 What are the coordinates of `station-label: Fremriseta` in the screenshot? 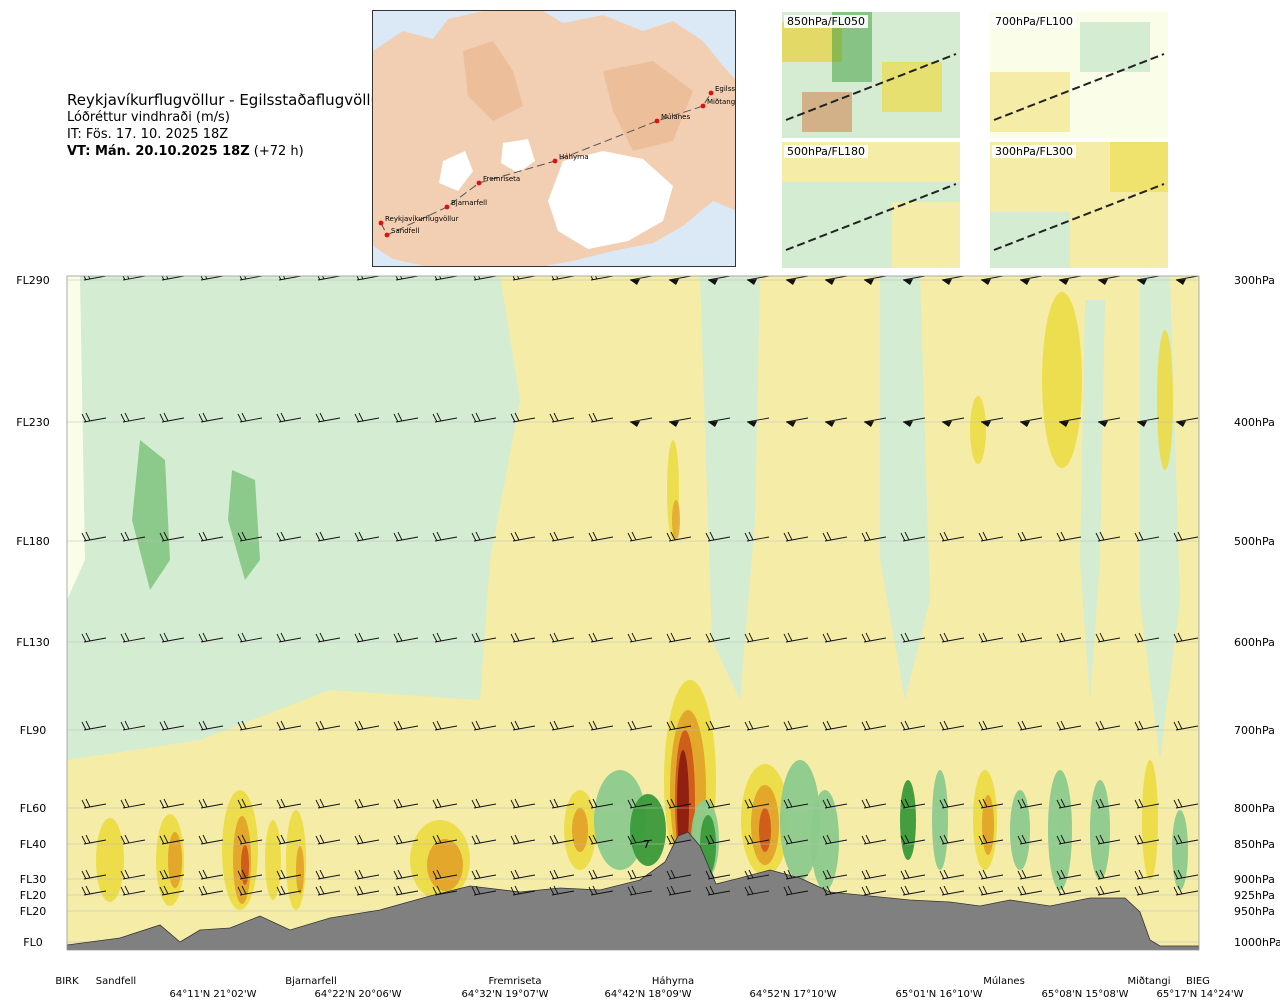 It's located at (514, 981).